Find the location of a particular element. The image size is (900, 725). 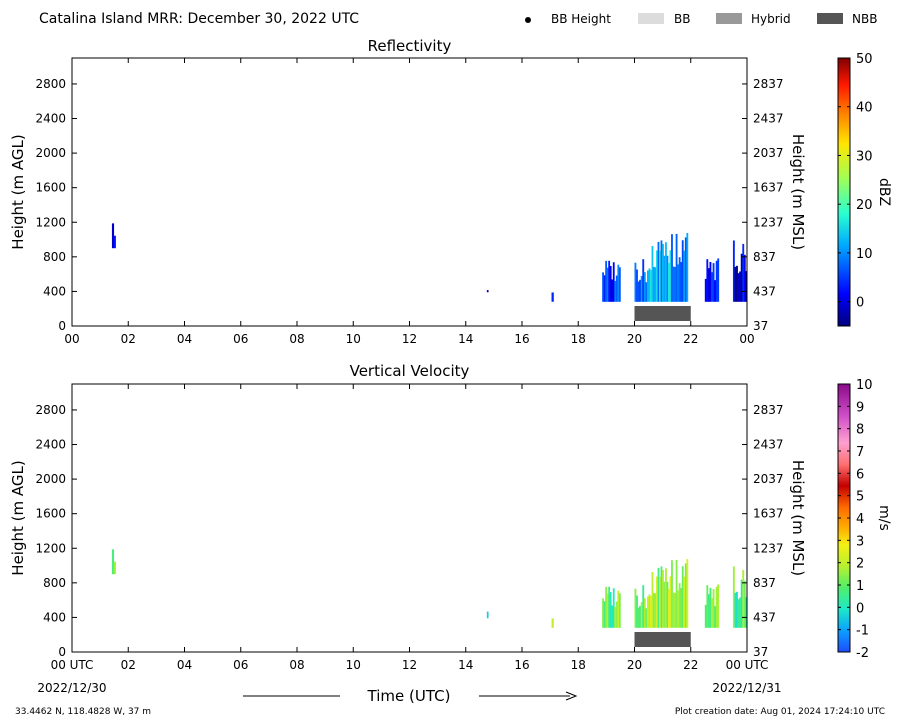

colorbar-tick-label: -2 is located at coordinates (862, 653).